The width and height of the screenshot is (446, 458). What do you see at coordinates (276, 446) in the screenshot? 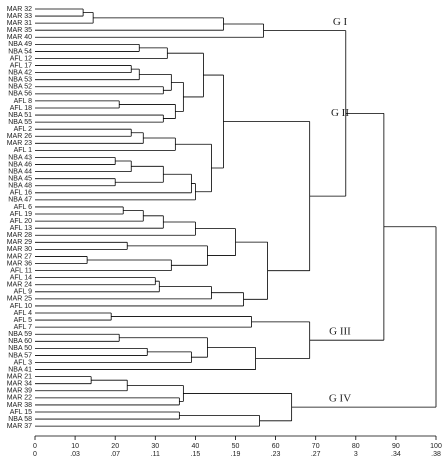
I see `x-tick-label: 60` at bounding box center [276, 446].